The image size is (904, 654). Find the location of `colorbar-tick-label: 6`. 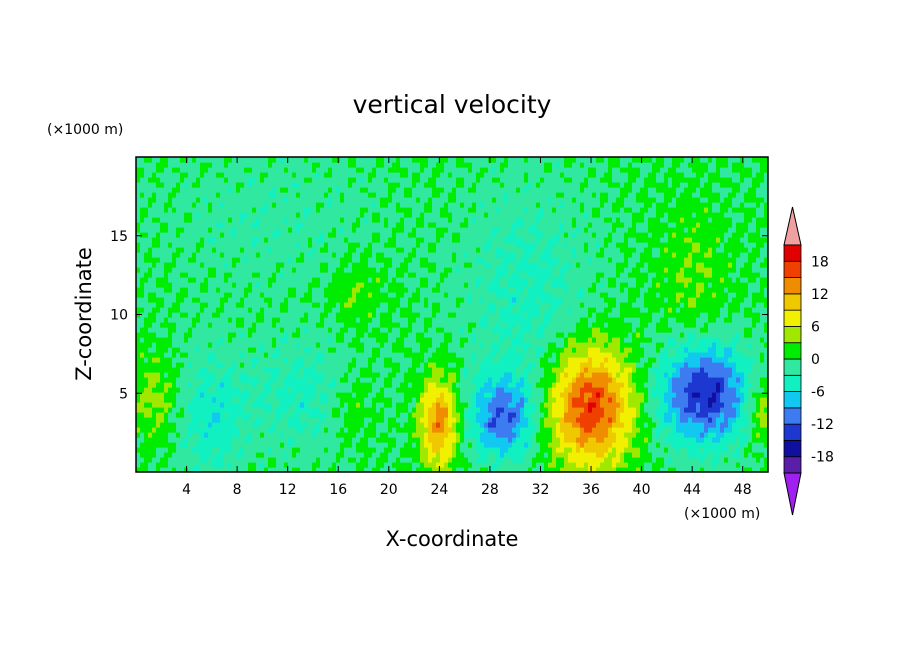

colorbar-tick-label: 6 is located at coordinates (815, 327).